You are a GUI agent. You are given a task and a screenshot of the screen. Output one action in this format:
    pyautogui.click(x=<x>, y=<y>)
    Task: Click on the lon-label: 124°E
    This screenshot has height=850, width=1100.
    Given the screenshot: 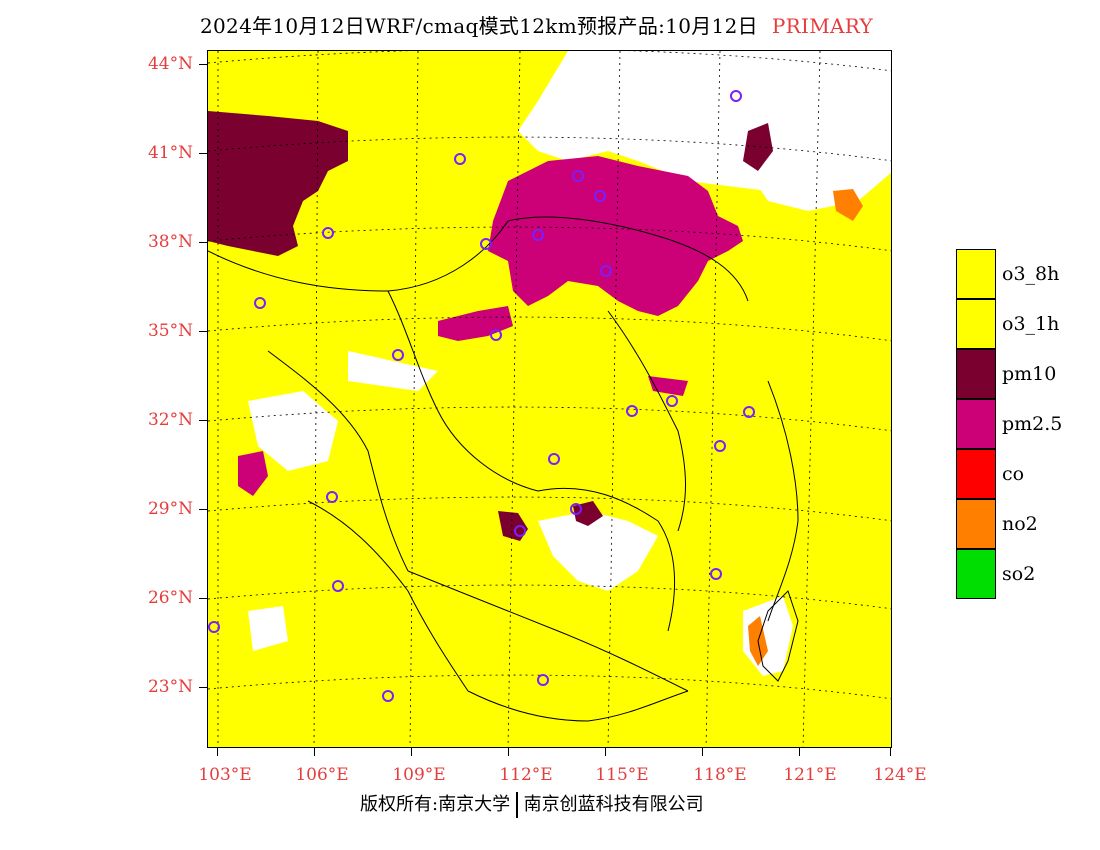 What is the action you would take?
    pyautogui.click(x=900, y=775)
    